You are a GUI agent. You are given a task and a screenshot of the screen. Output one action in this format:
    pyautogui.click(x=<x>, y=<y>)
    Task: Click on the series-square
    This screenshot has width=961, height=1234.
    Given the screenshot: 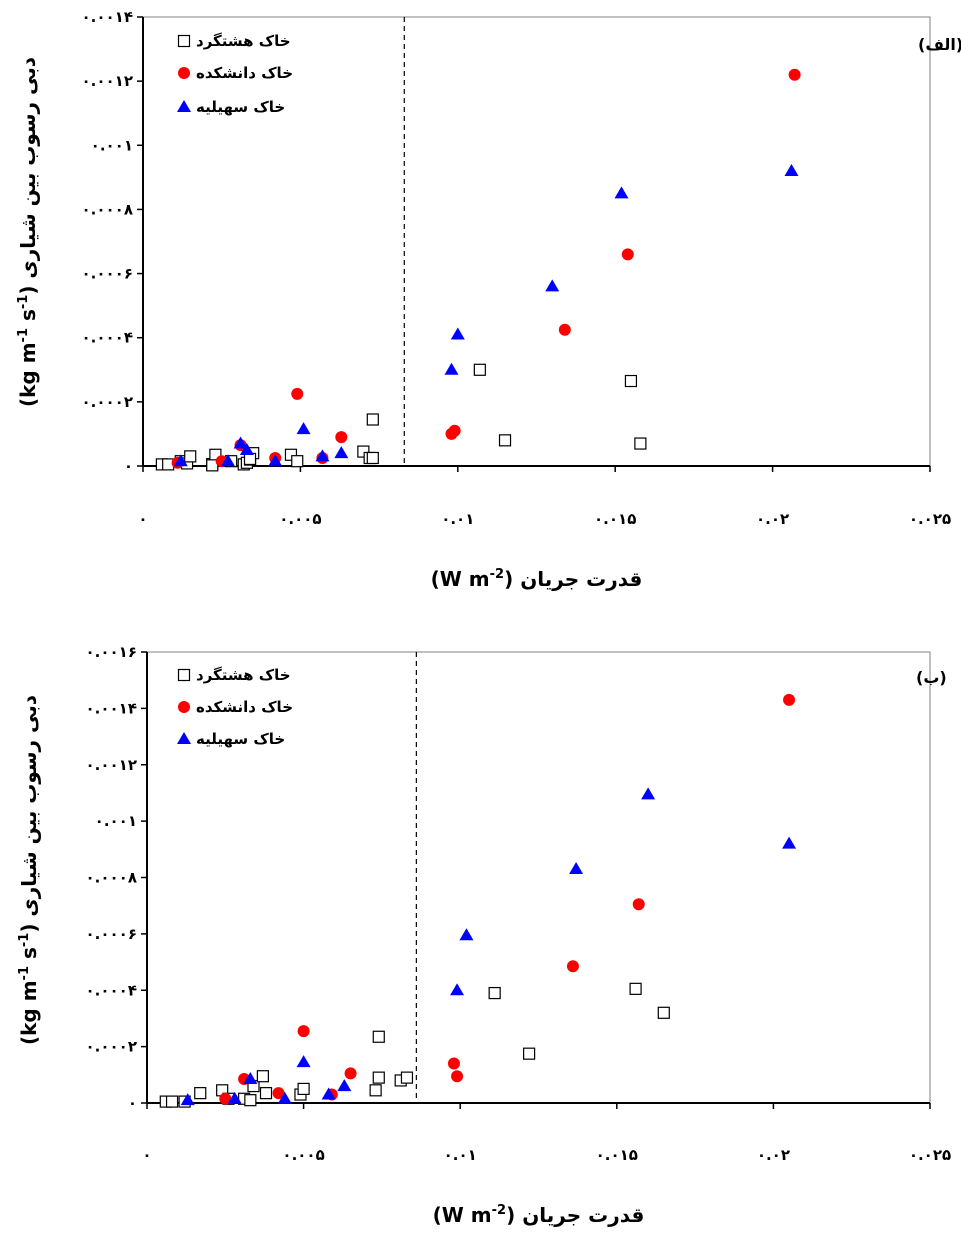 What is the action you would take?
    pyautogui.click(x=414, y=1045)
    